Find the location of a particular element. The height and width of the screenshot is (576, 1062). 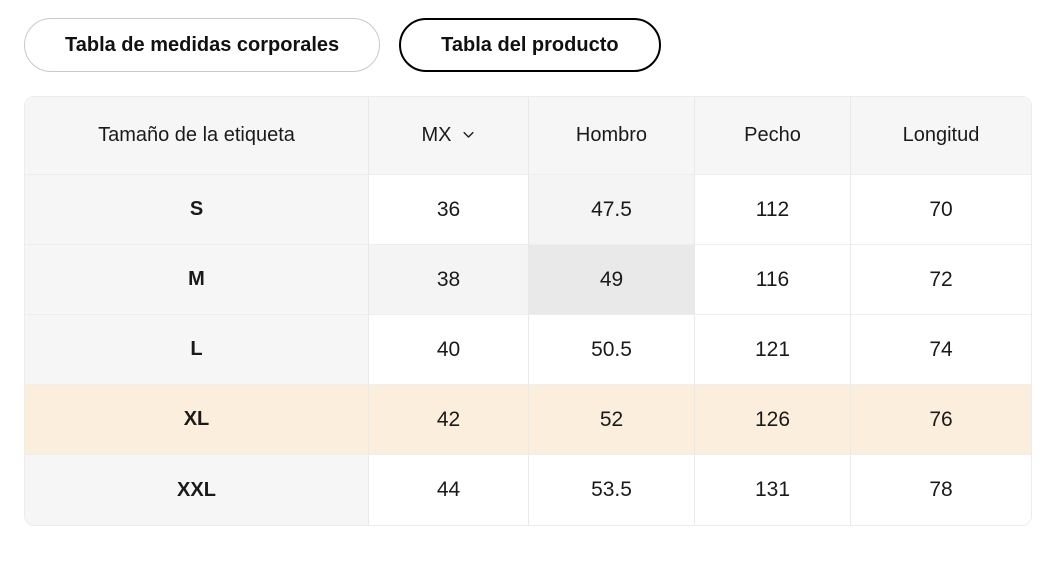

table-cell: 40 is located at coordinates (449, 350).